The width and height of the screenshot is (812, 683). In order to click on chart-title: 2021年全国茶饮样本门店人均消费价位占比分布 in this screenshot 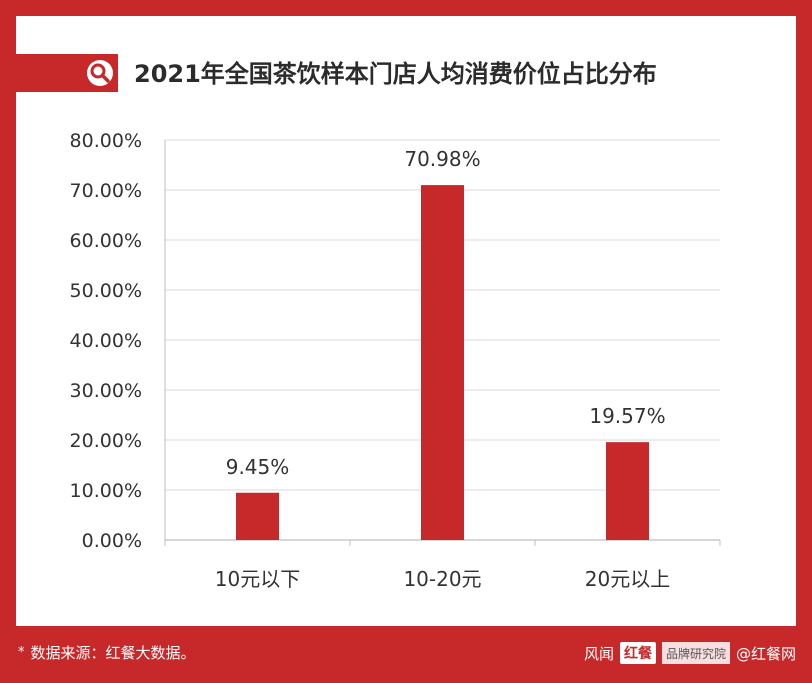, I will do `click(395, 74)`.